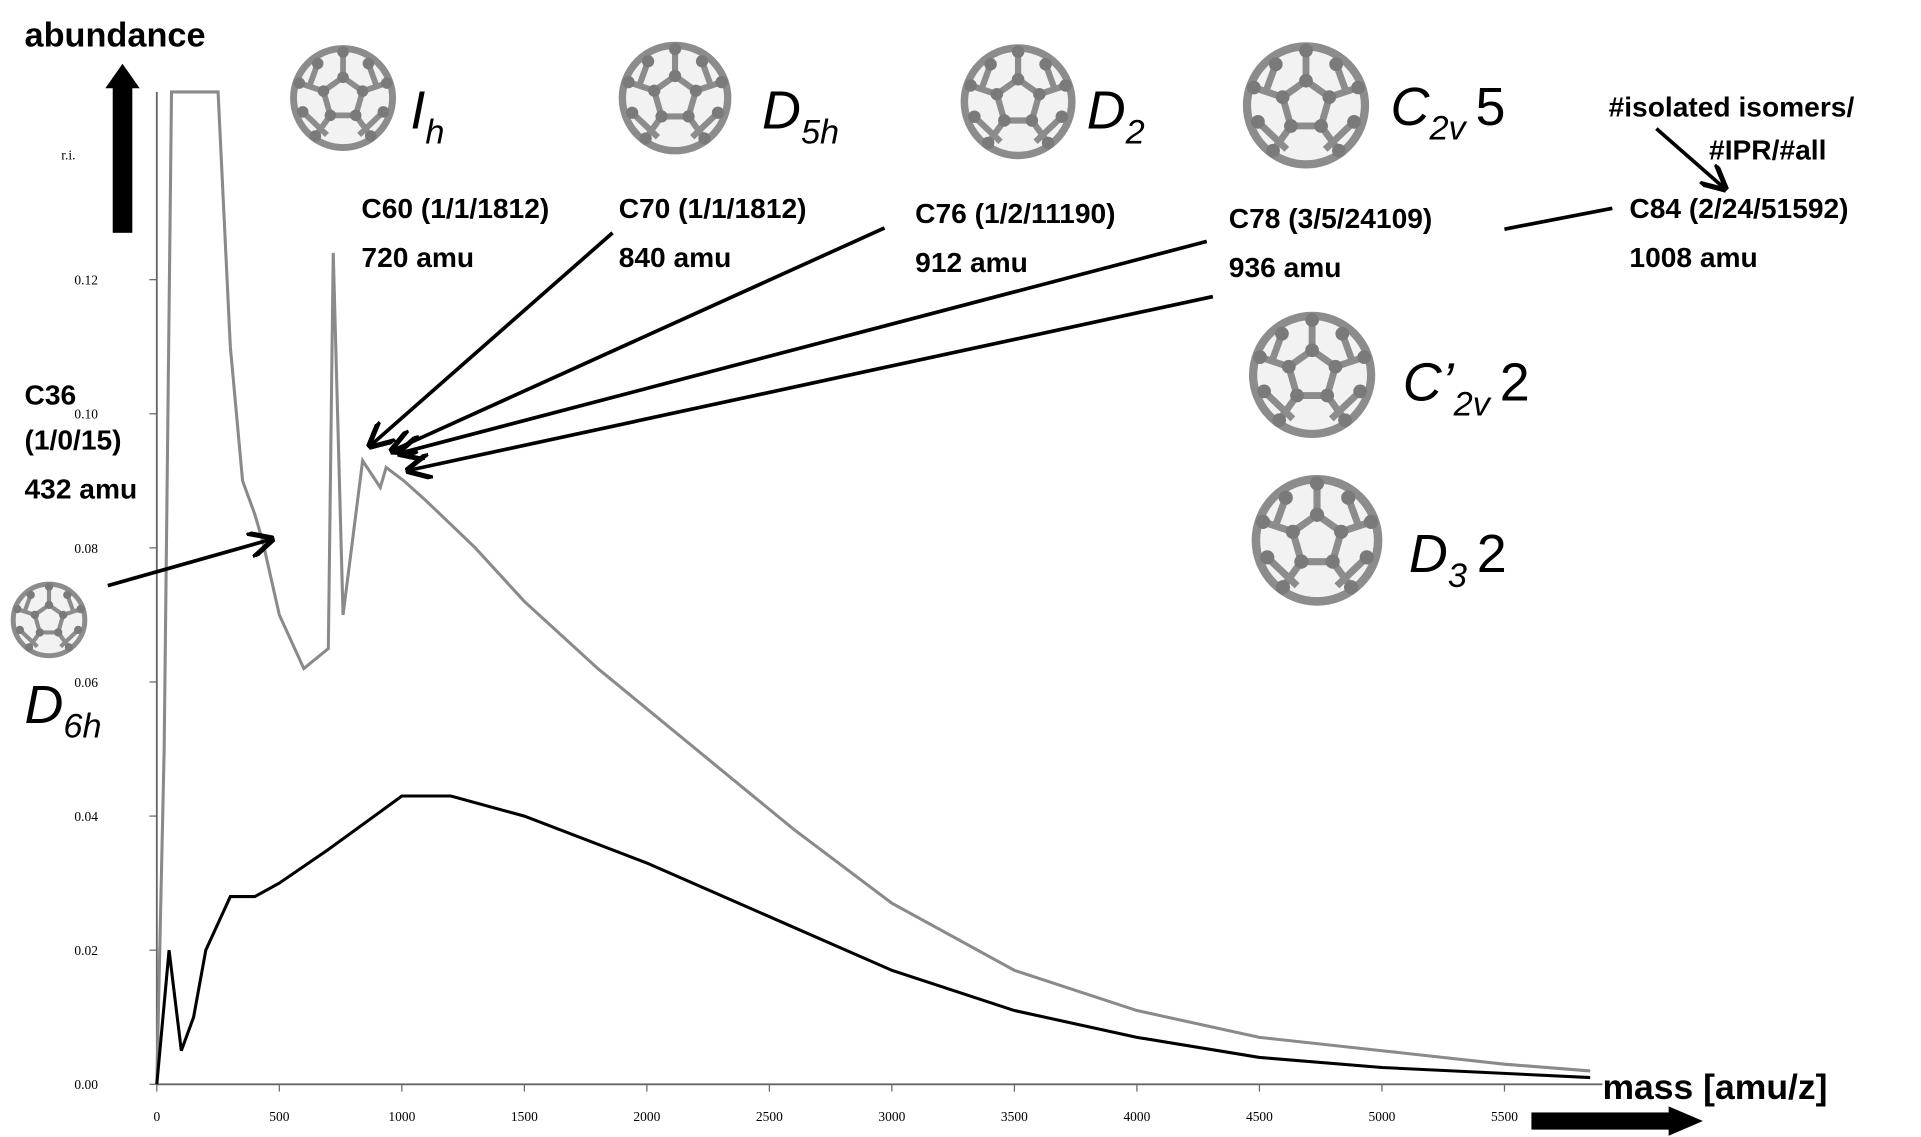 The width and height of the screenshot is (1921, 1137). I want to click on label-line: (1/0/15), so click(73, 440).